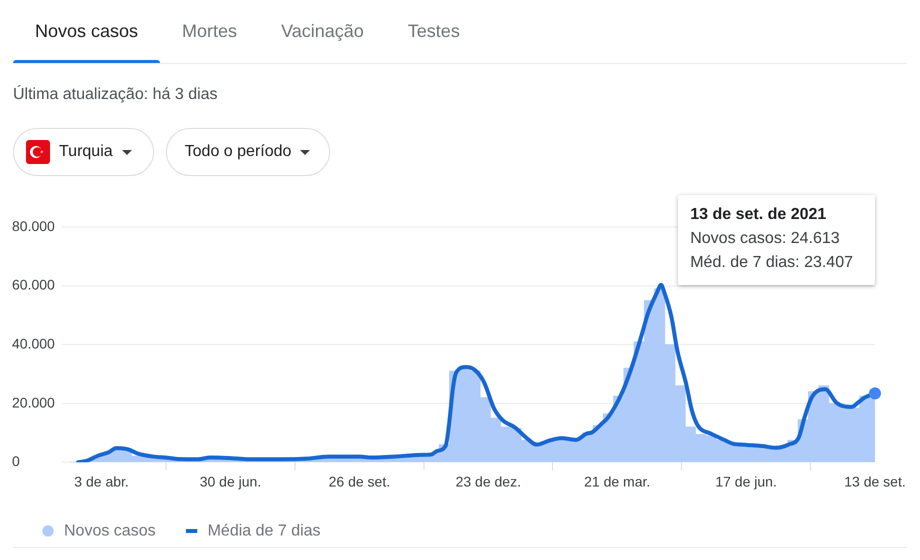 Image resolution: width=920 pixels, height=560 pixels. Describe the element at coordinates (264, 531) in the screenshot. I see `legend-label: Média de 7 dias` at that location.